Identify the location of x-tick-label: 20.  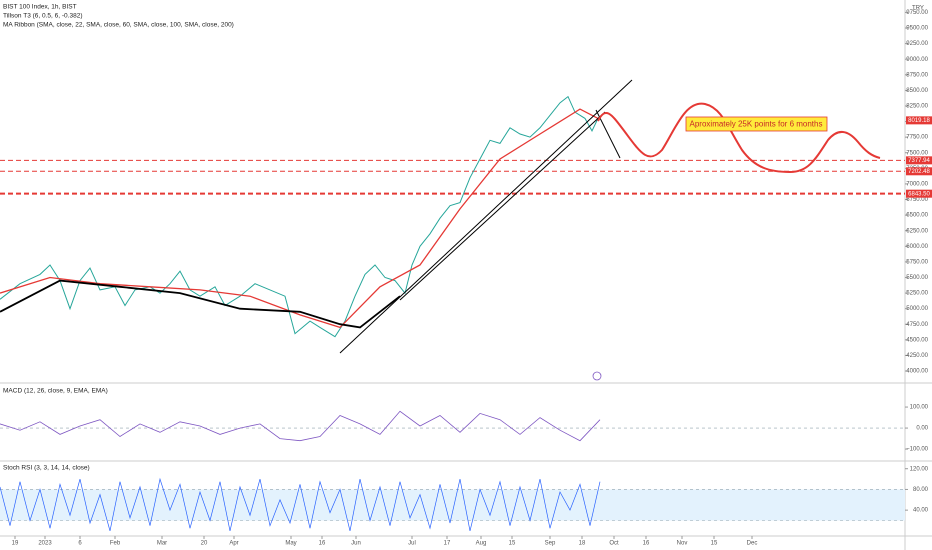
(204, 544).